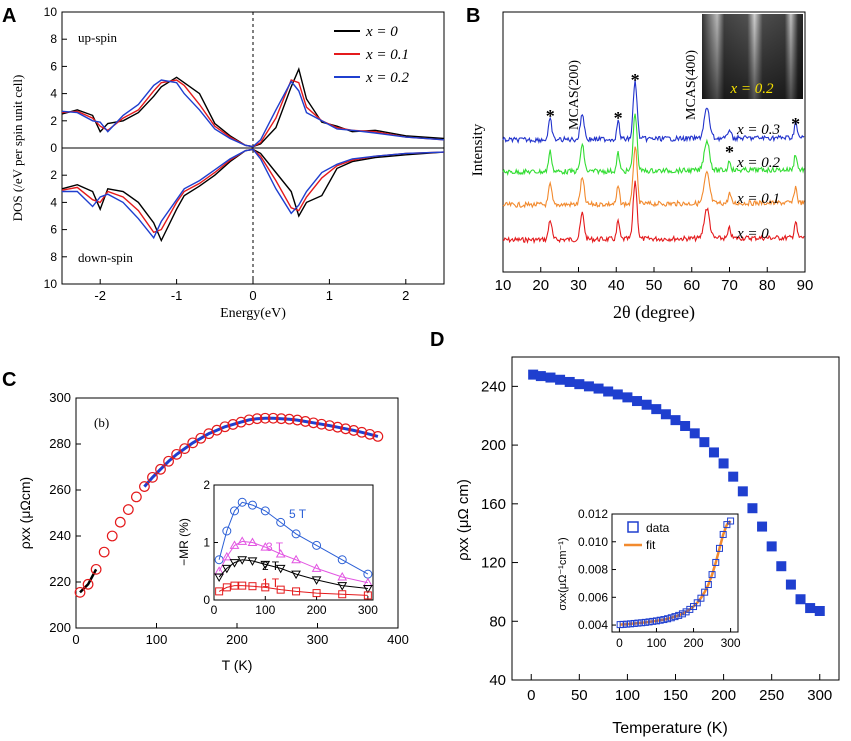 The width and height of the screenshot is (851, 741). What do you see at coordinates (214, 610) in the screenshot?
I see `c-inset-xtick-label: 0` at bounding box center [214, 610].